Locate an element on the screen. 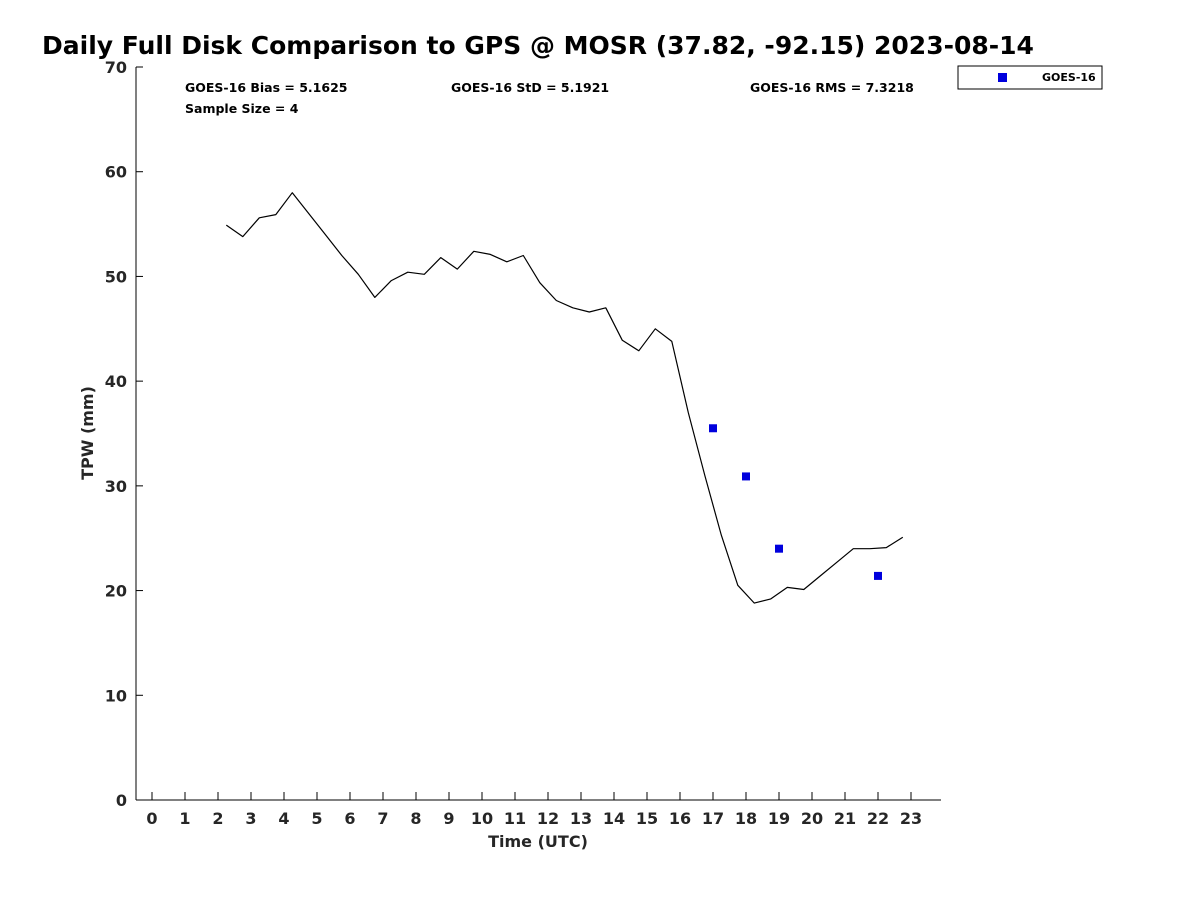 The width and height of the screenshot is (1200, 900). legend-box is located at coordinates (1030, 77).